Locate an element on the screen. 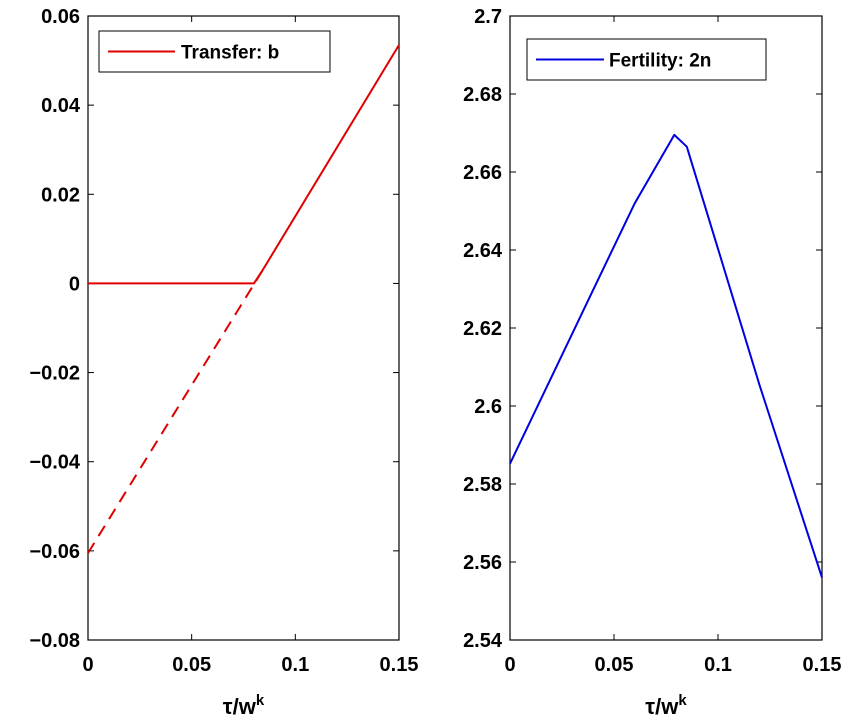  series-line is located at coordinates (244, 164).